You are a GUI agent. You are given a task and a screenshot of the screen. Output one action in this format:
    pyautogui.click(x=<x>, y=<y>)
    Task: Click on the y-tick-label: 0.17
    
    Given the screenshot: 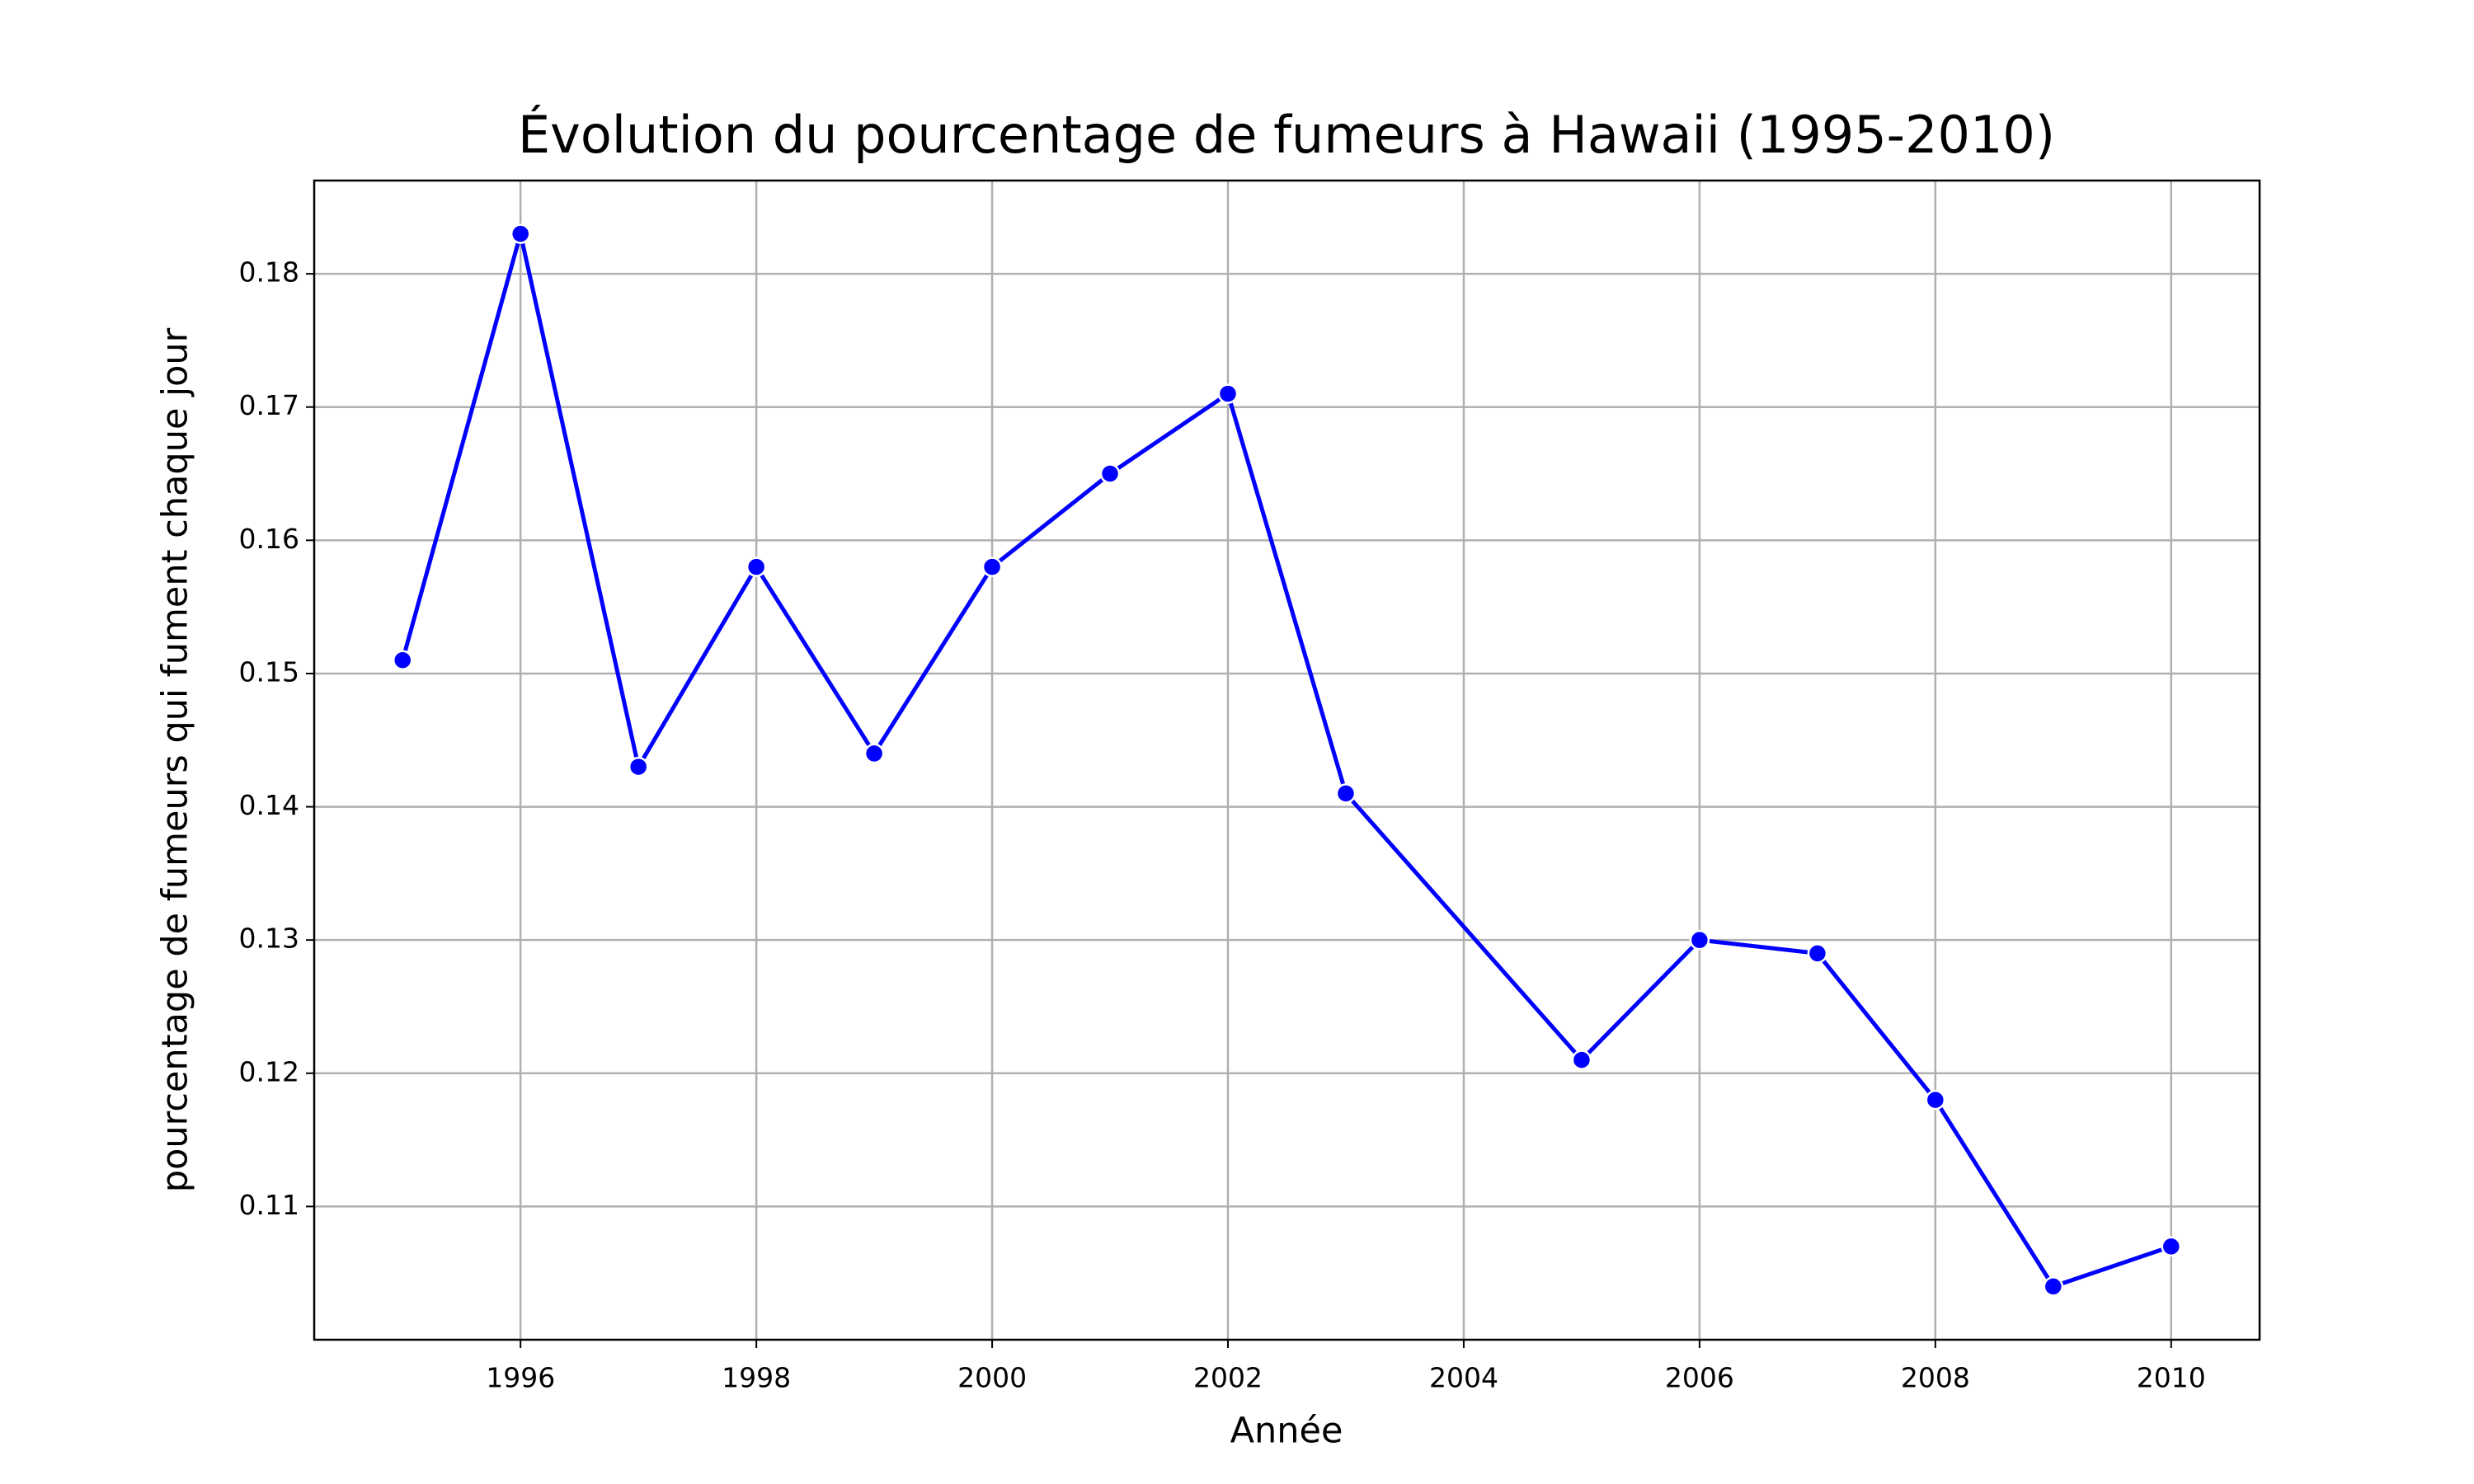 What is the action you would take?
    pyautogui.click(x=269, y=405)
    